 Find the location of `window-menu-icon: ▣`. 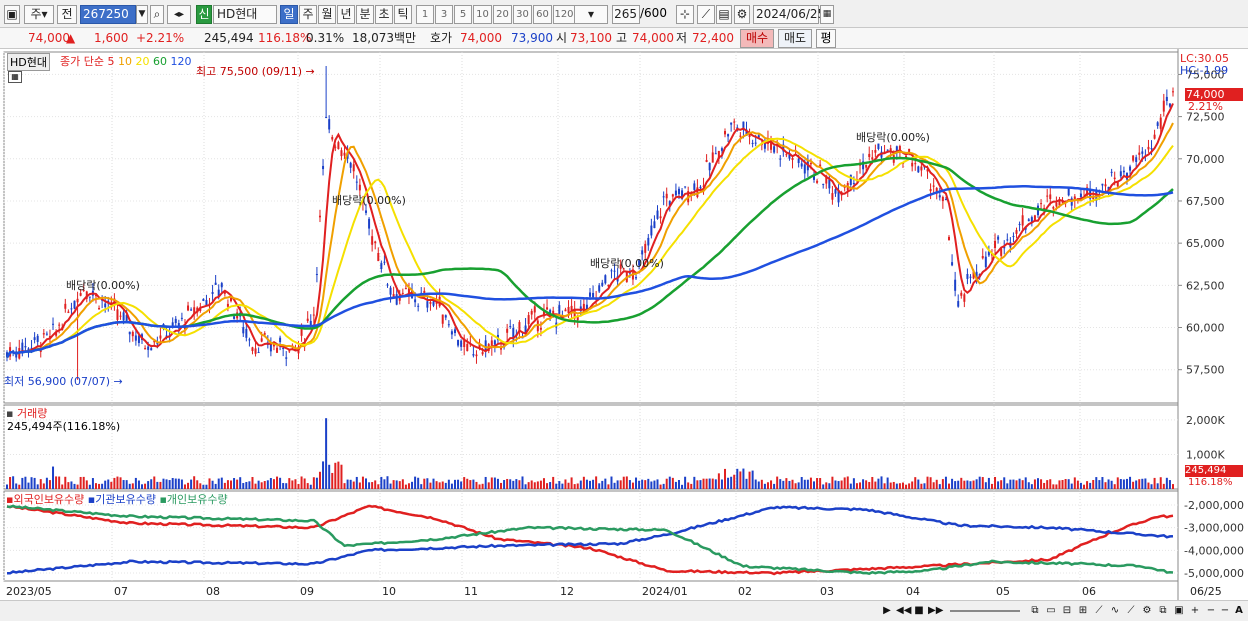

window-menu-icon: ▣ is located at coordinates (12, 14).